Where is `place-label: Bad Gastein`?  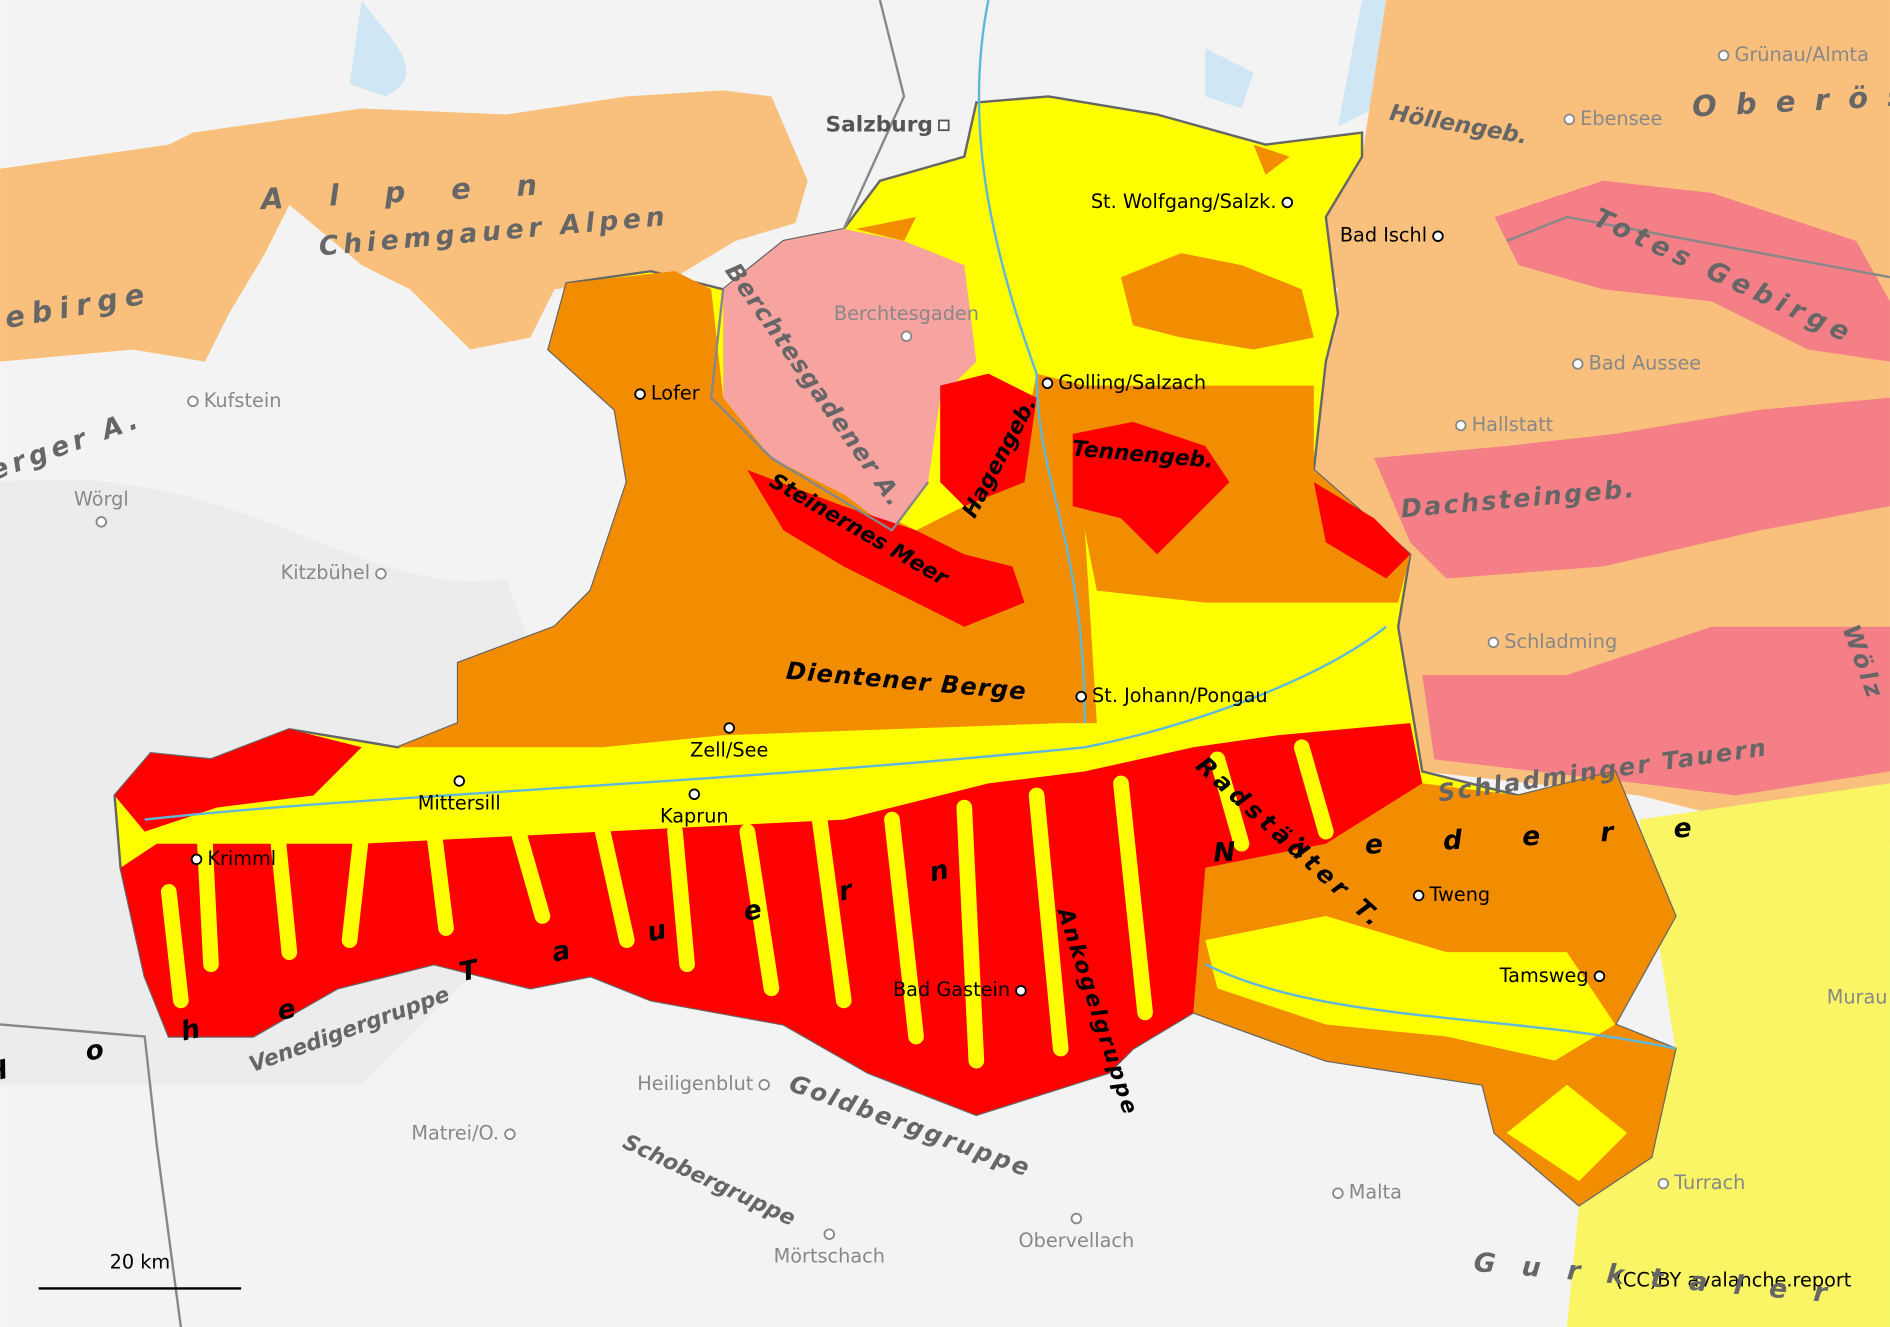 place-label: Bad Gastein is located at coordinates (951, 989).